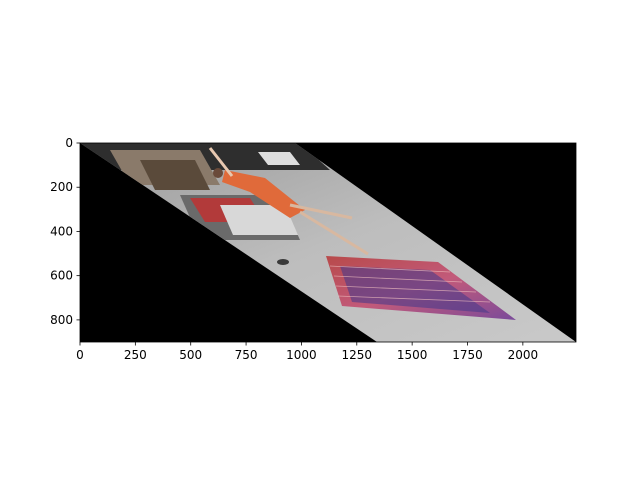 The image size is (640, 480). What do you see at coordinates (61, 187) in the screenshot?
I see `y-tick-label: 200` at bounding box center [61, 187].